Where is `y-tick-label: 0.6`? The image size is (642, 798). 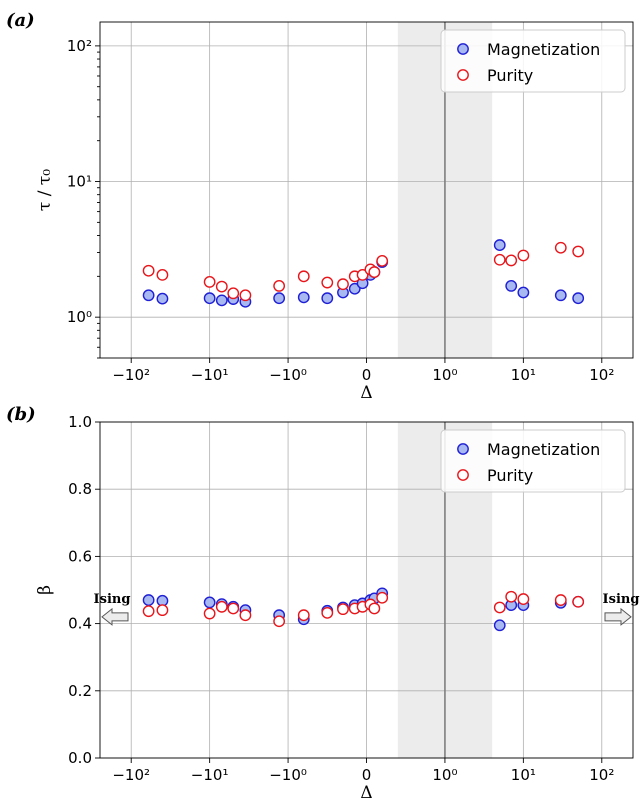 y-tick-label: 0.6 is located at coordinates (80, 556).